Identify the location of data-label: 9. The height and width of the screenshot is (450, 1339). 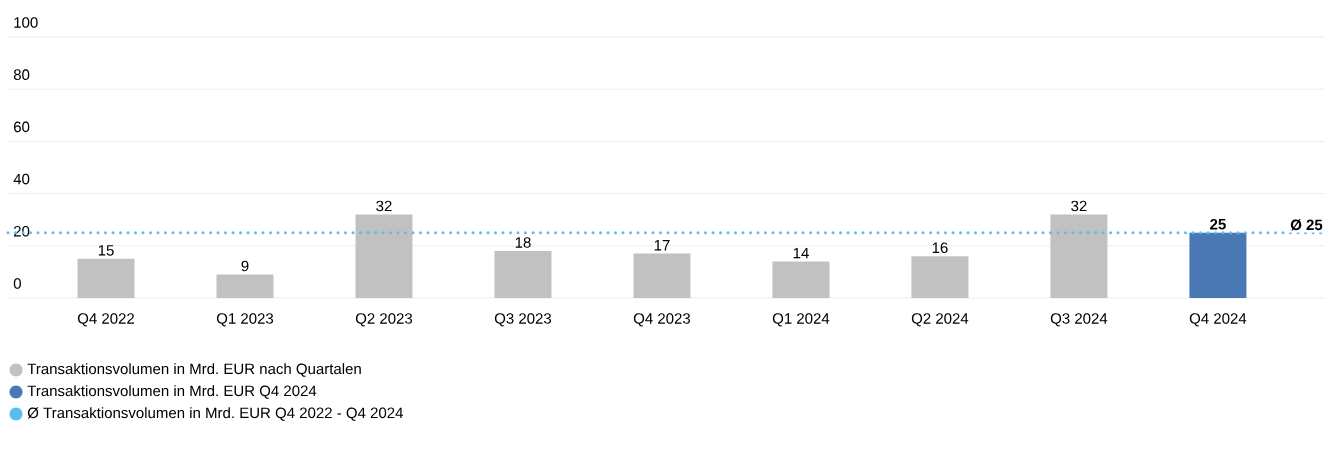
(245, 266).